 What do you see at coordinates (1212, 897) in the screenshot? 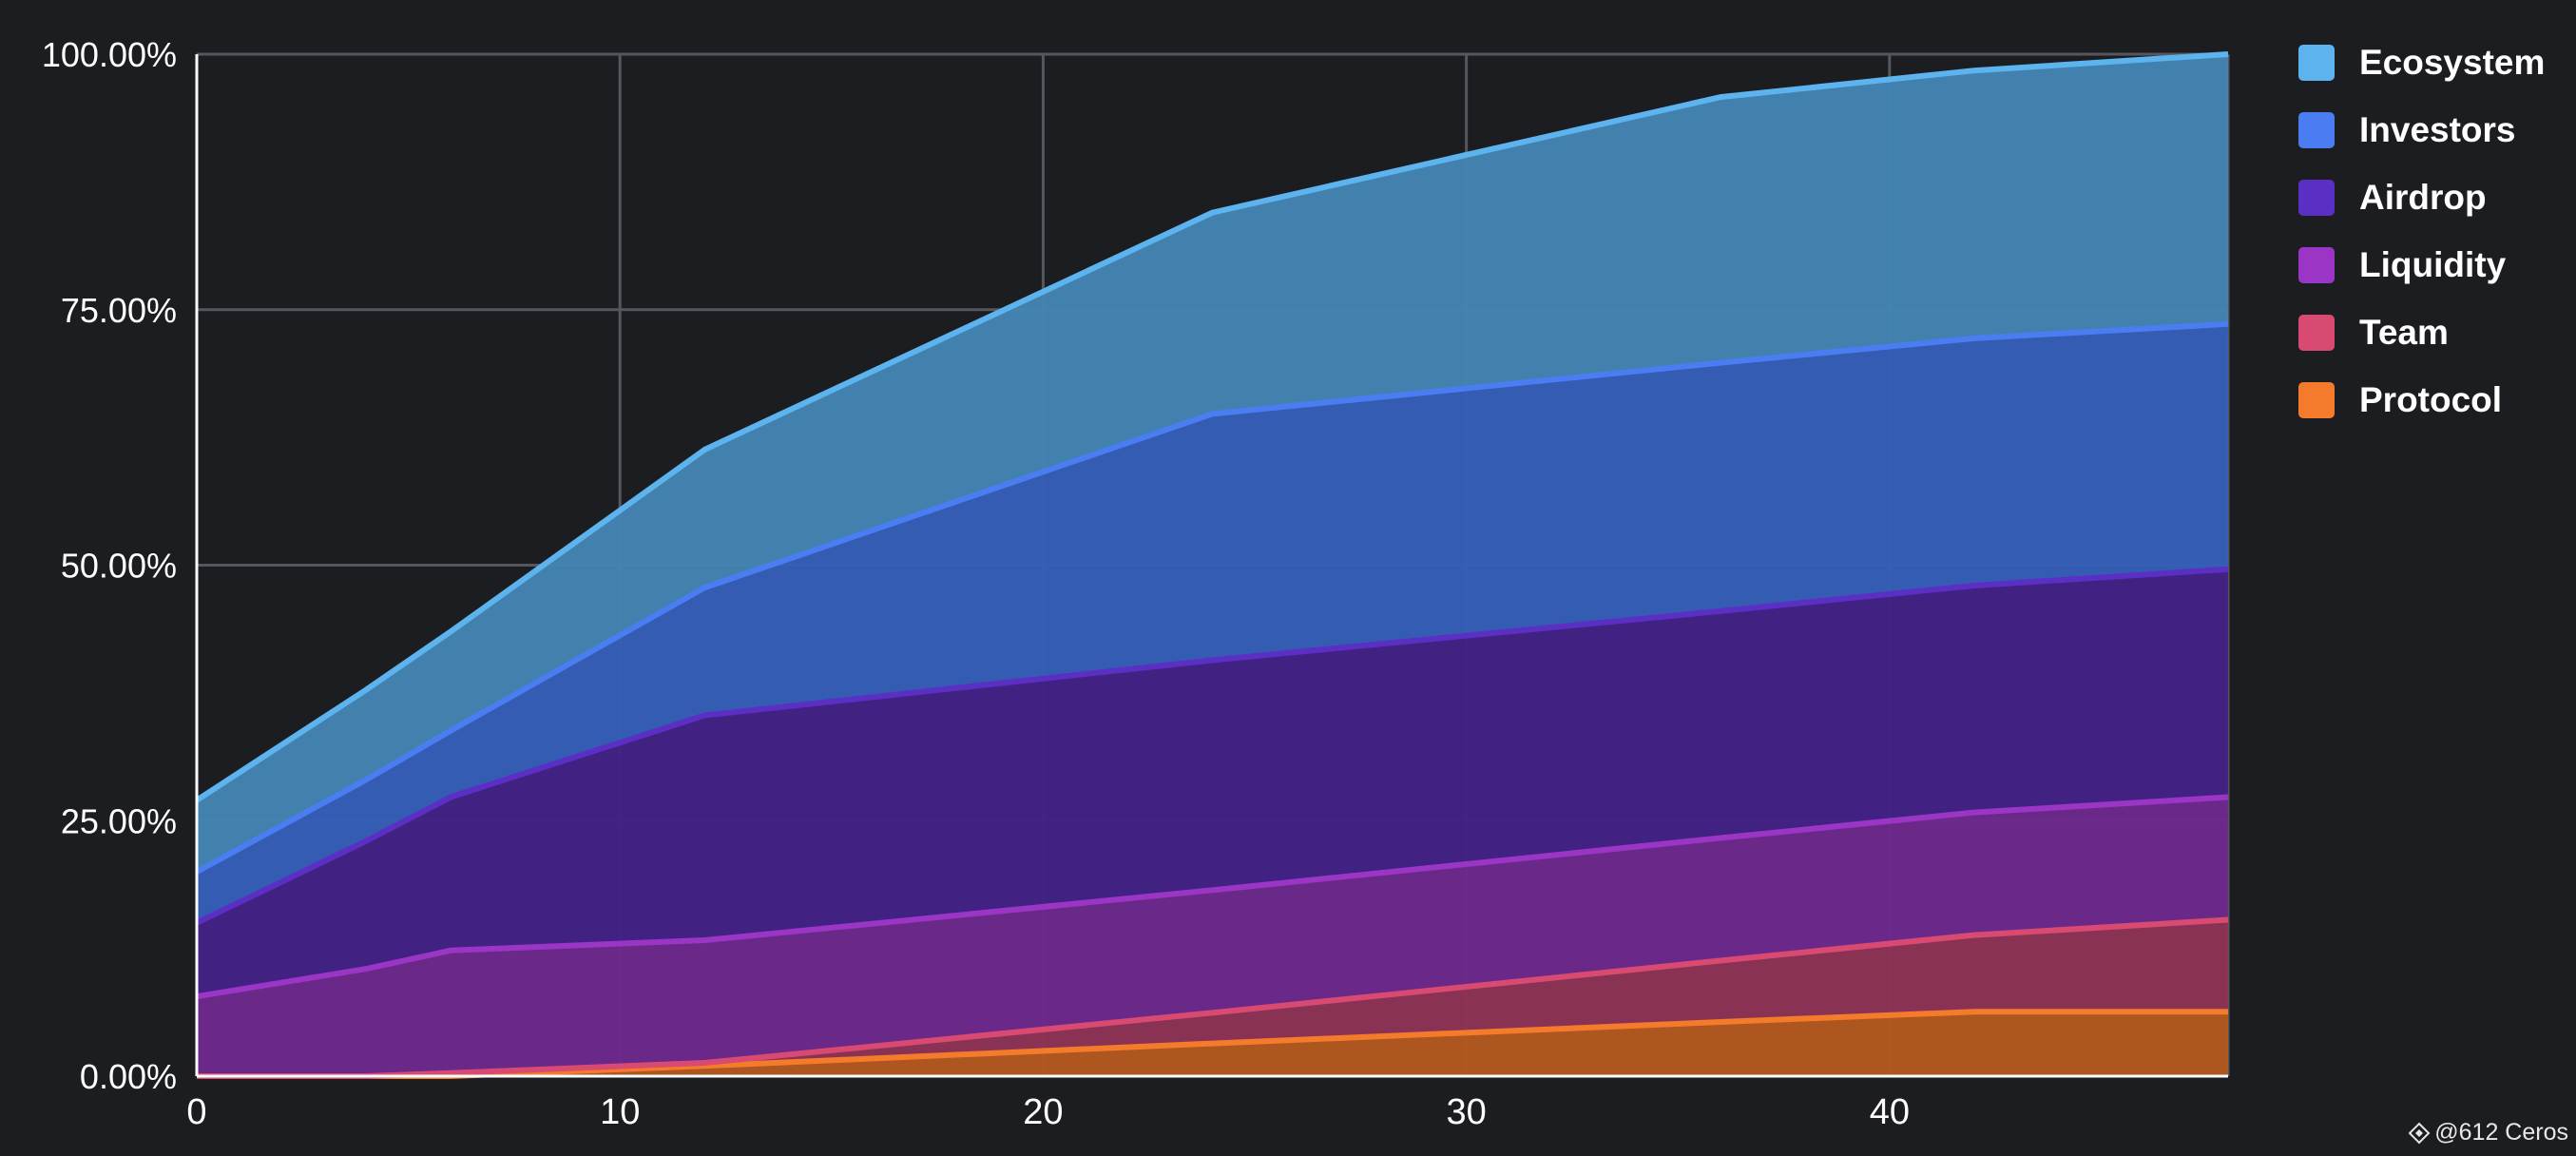
I see `line-liquidity` at bounding box center [1212, 897].